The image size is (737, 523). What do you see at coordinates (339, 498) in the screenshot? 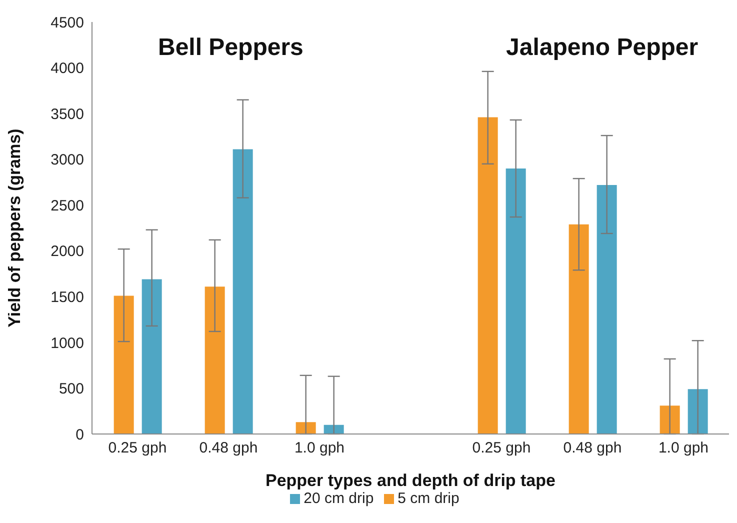
I see `legend-label: 20 cm drip` at bounding box center [339, 498].